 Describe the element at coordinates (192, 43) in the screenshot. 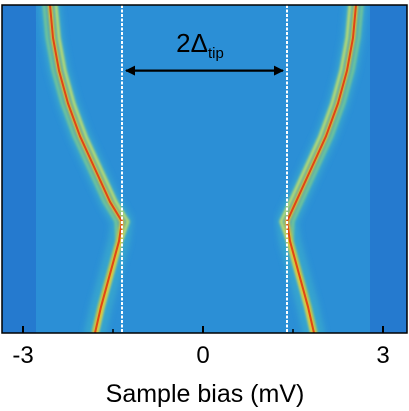

I see `gap-label-main: 2Δ` at that location.